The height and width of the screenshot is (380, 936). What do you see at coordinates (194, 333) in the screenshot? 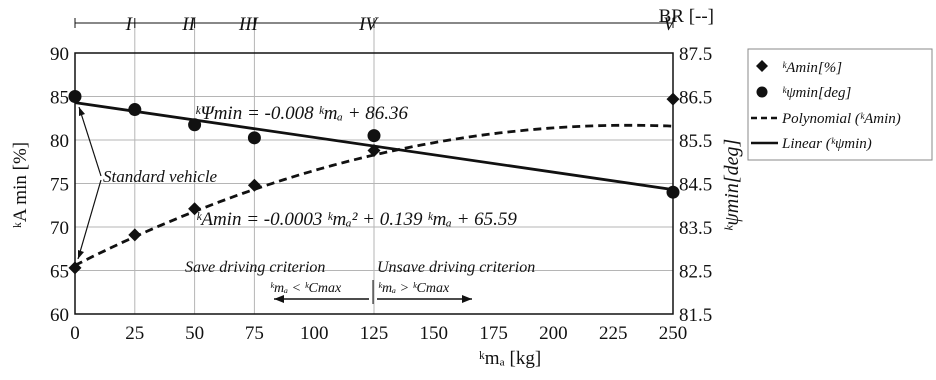
I see `x-tick-label: 50` at bounding box center [194, 333].